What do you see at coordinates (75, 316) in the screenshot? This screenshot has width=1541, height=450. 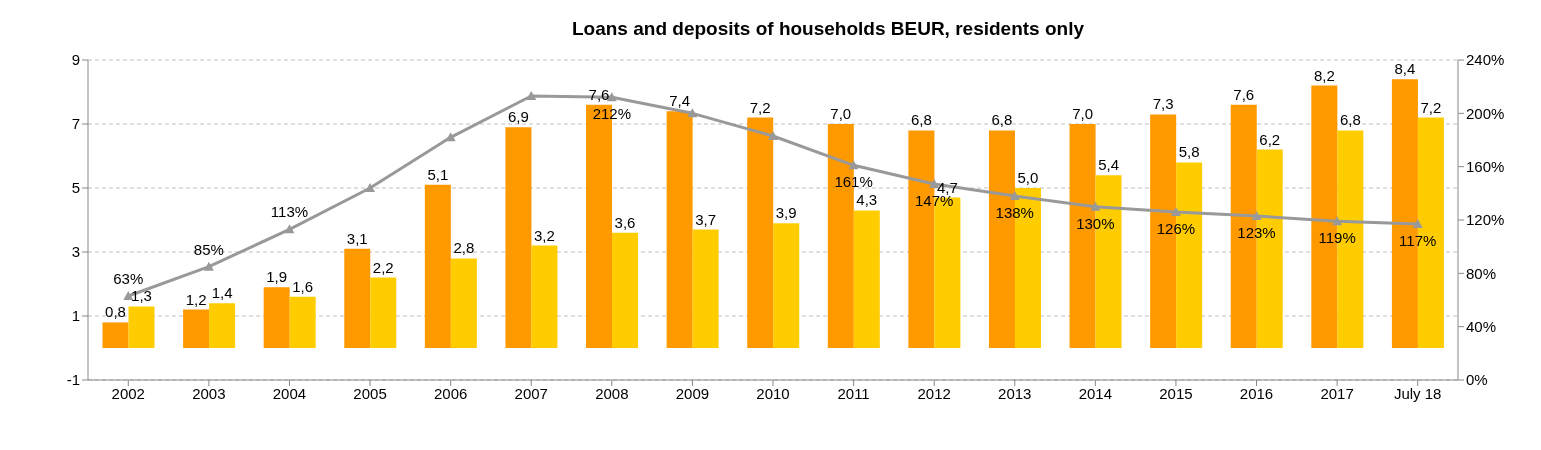 I see `y-tick-label: 1` at bounding box center [75, 316].